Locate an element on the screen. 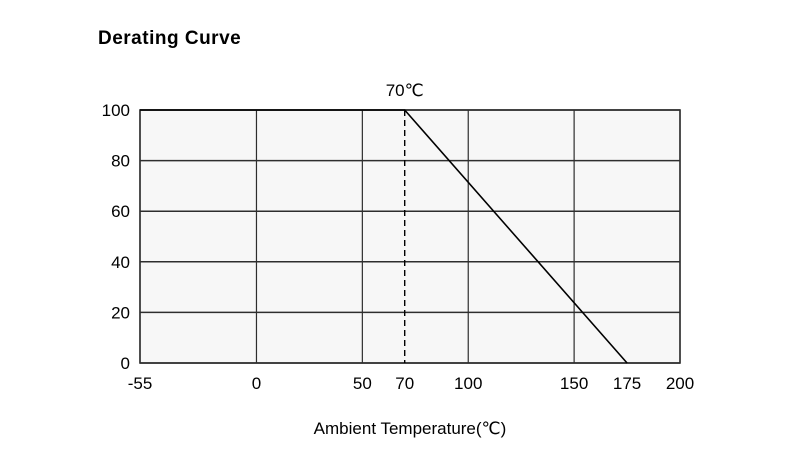 The height and width of the screenshot is (462, 790). x-tick-label: 70 is located at coordinates (404, 383).